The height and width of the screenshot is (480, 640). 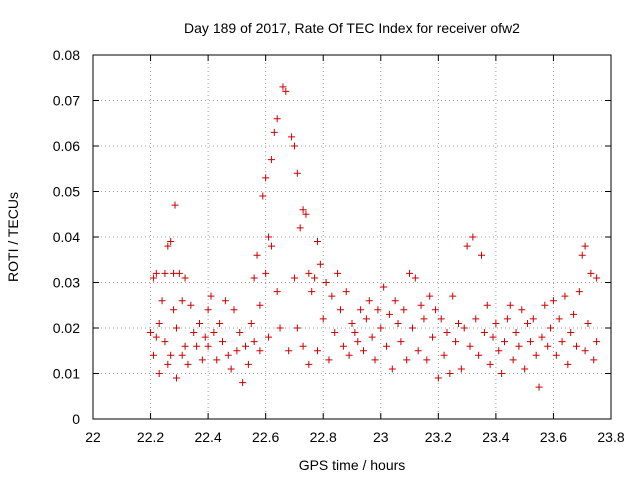 I want to click on y-tick-label: 0.04, so click(x=66, y=237).